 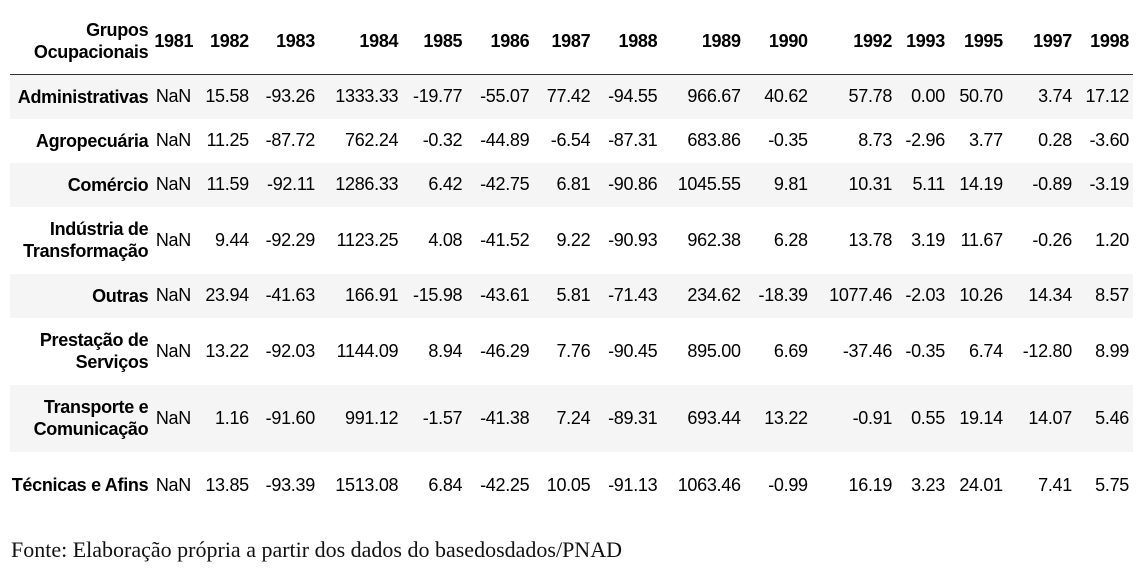 I want to click on table-cell: 1.16, so click(x=232, y=417).